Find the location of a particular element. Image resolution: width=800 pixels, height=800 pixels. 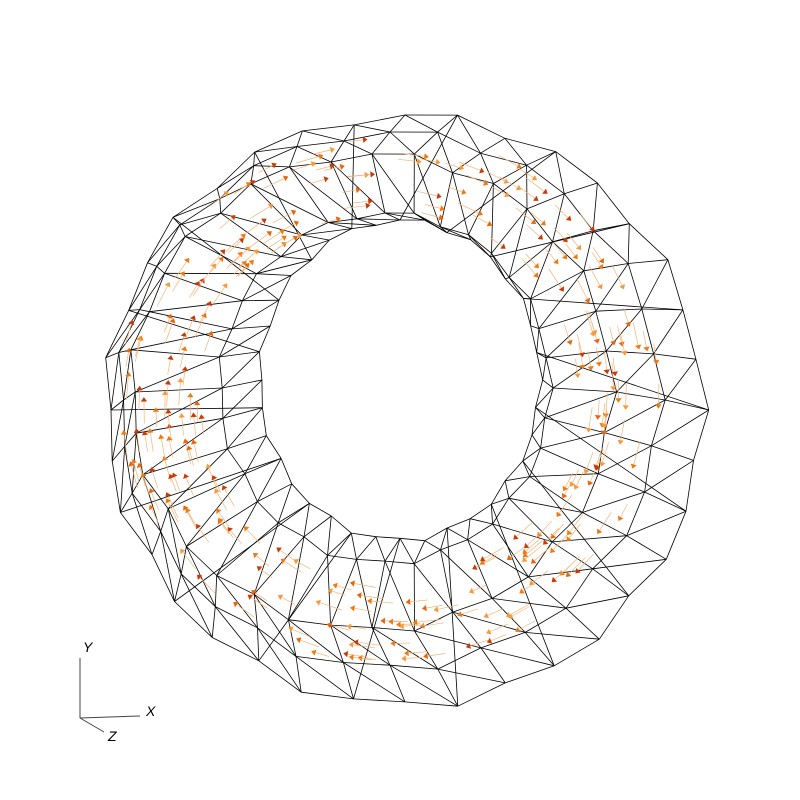

axis-triad: Y X Z is located at coordinates (117, 691).